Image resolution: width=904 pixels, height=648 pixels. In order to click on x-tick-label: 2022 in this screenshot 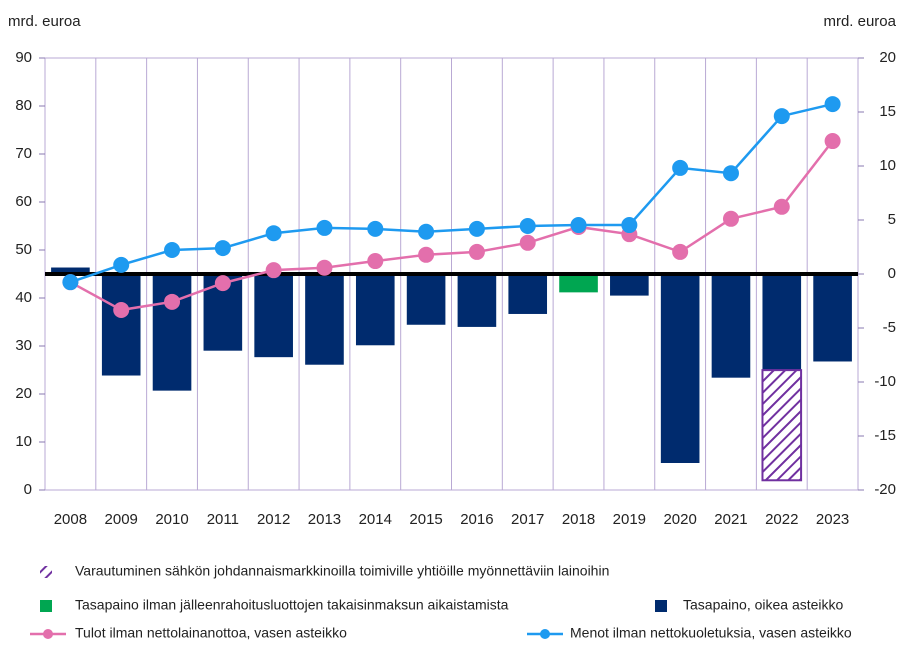, I will do `click(781, 519)`.